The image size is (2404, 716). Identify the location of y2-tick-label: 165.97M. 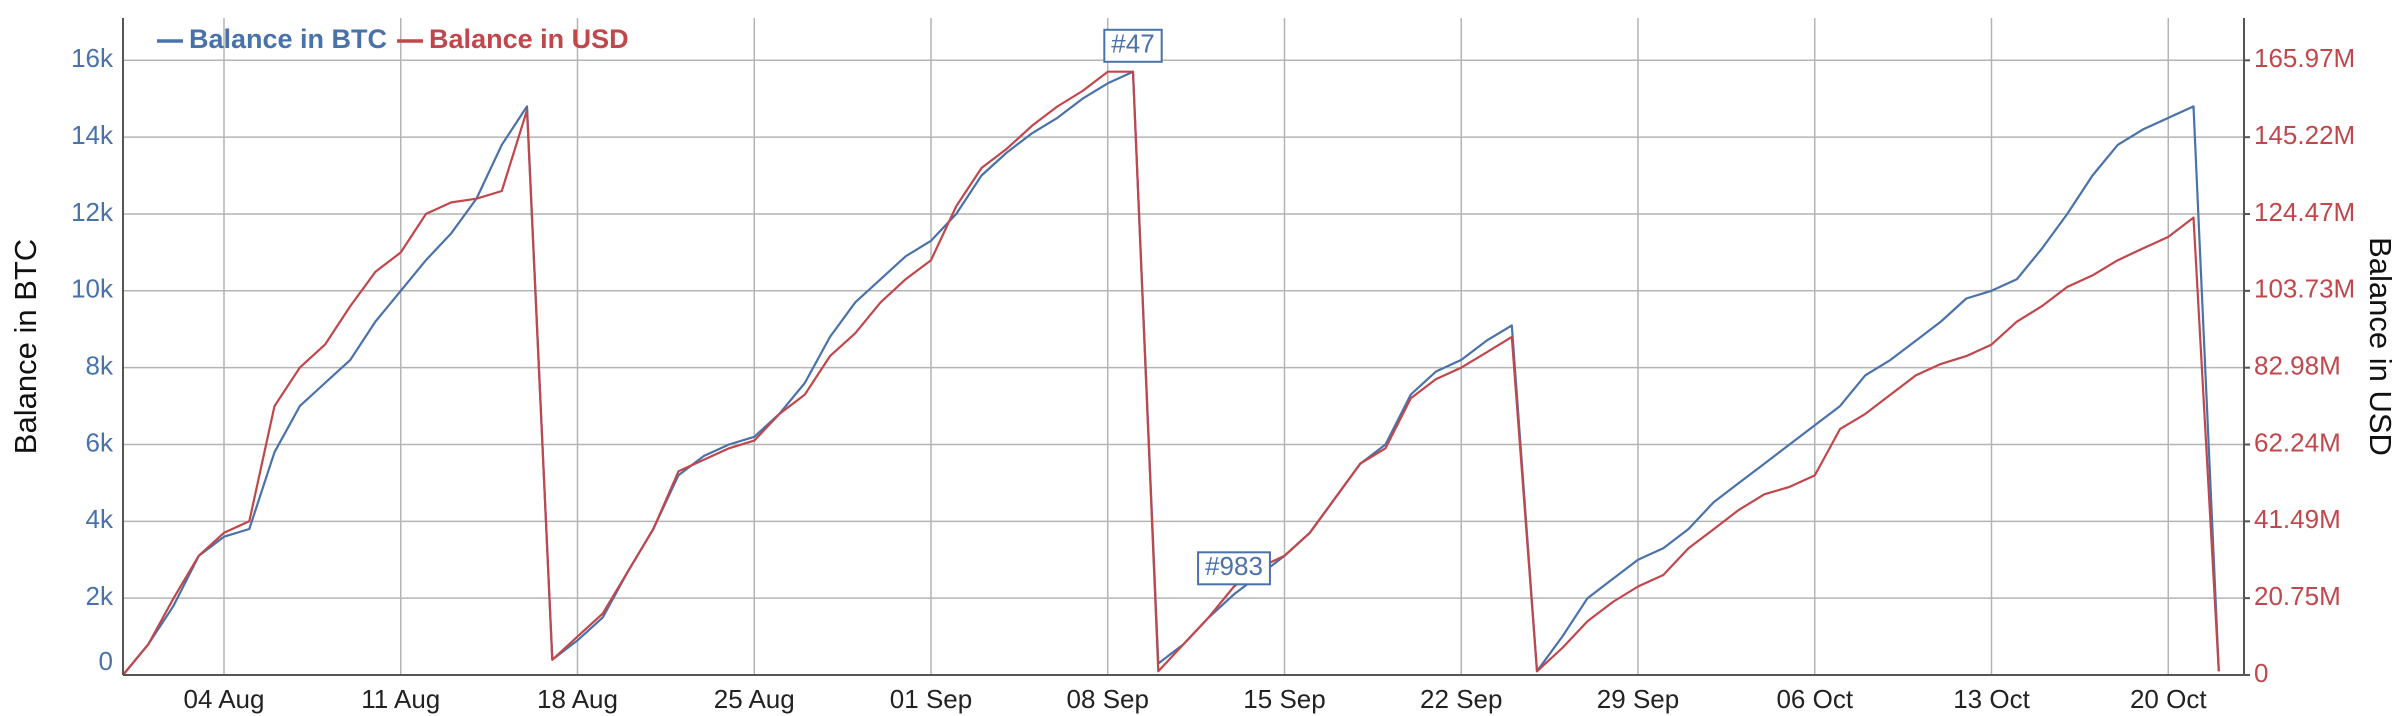
(2304, 58).